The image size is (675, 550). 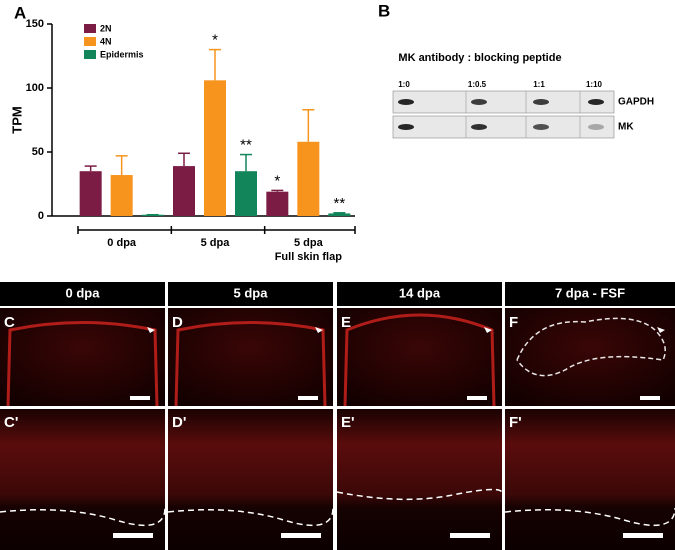 What do you see at coordinates (106, 41) in the screenshot?
I see `legend-label: 4N` at bounding box center [106, 41].